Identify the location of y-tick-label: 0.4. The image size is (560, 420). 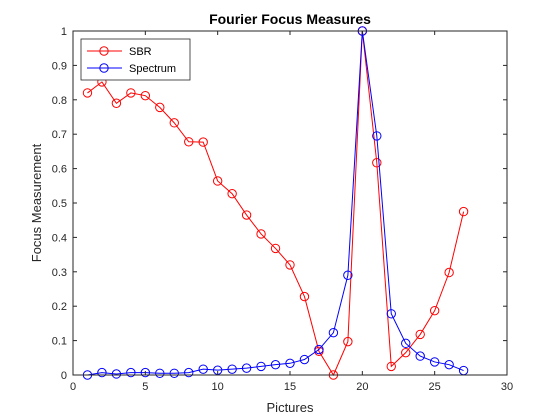
(59, 238).